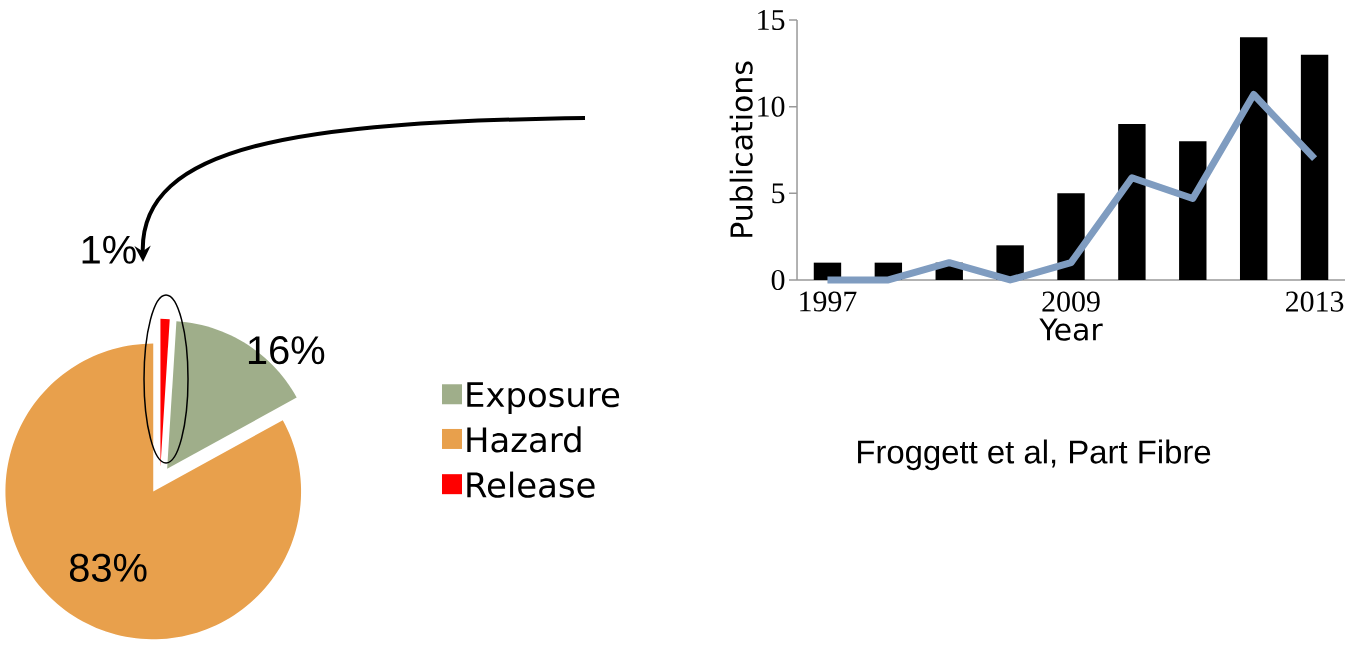 The image size is (1355, 649). What do you see at coordinates (524, 439) in the screenshot?
I see `legend-label: Hazard` at bounding box center [524, 439].